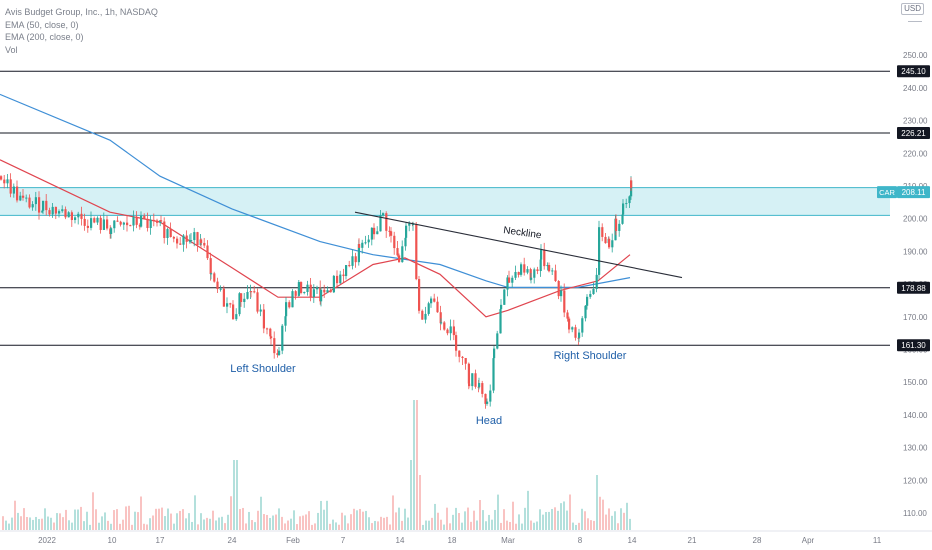  What do you see at coordinates (11, 49) in the screenshot?
I see `indicator-volume-label: Vol` at bounding box center [11, 49].